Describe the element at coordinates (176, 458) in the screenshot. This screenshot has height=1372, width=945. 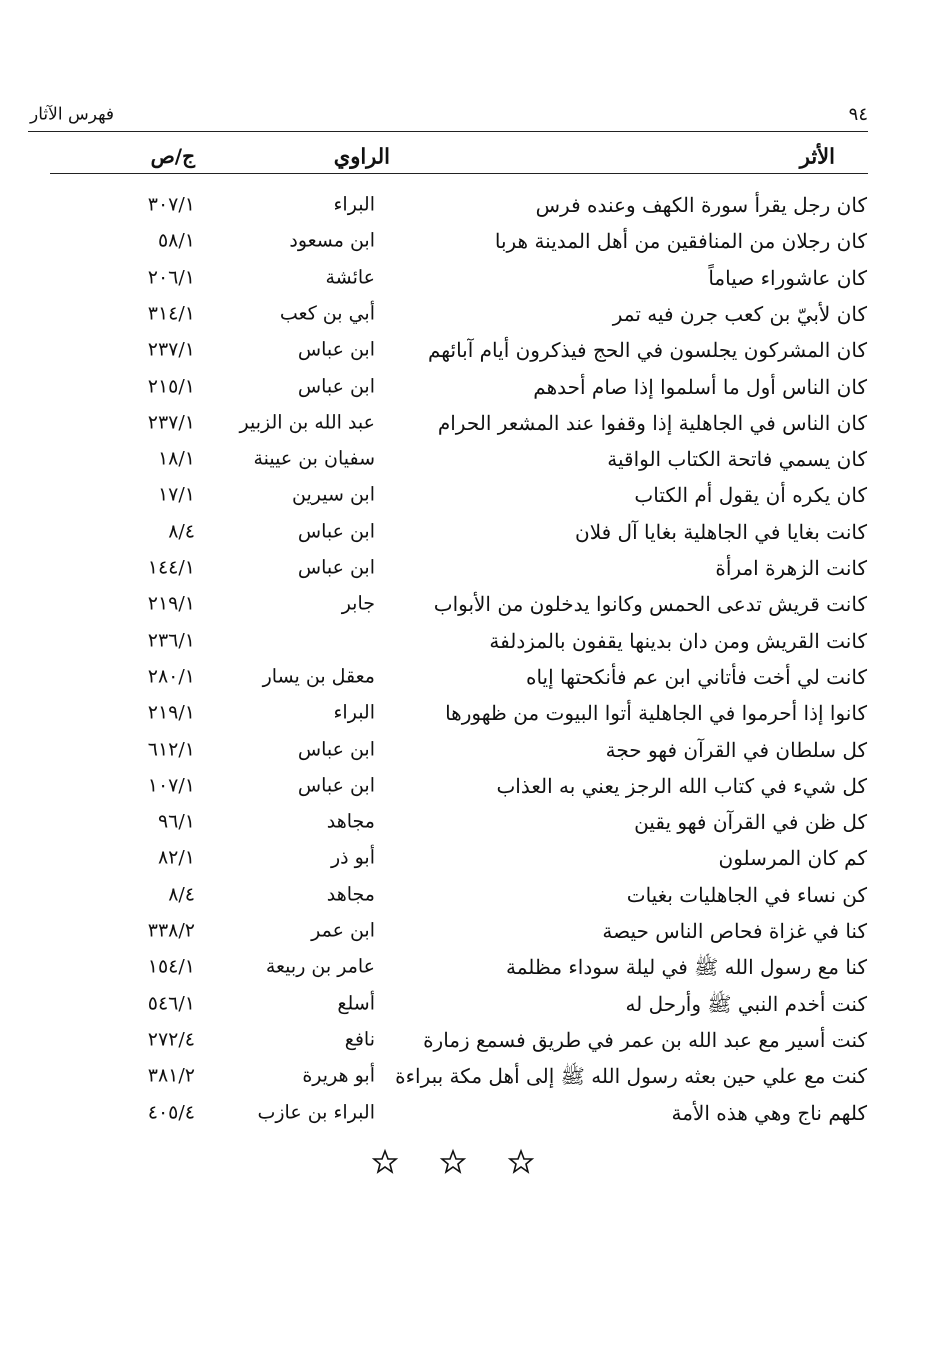
I see `volume-page: ١٨/١` at that location.